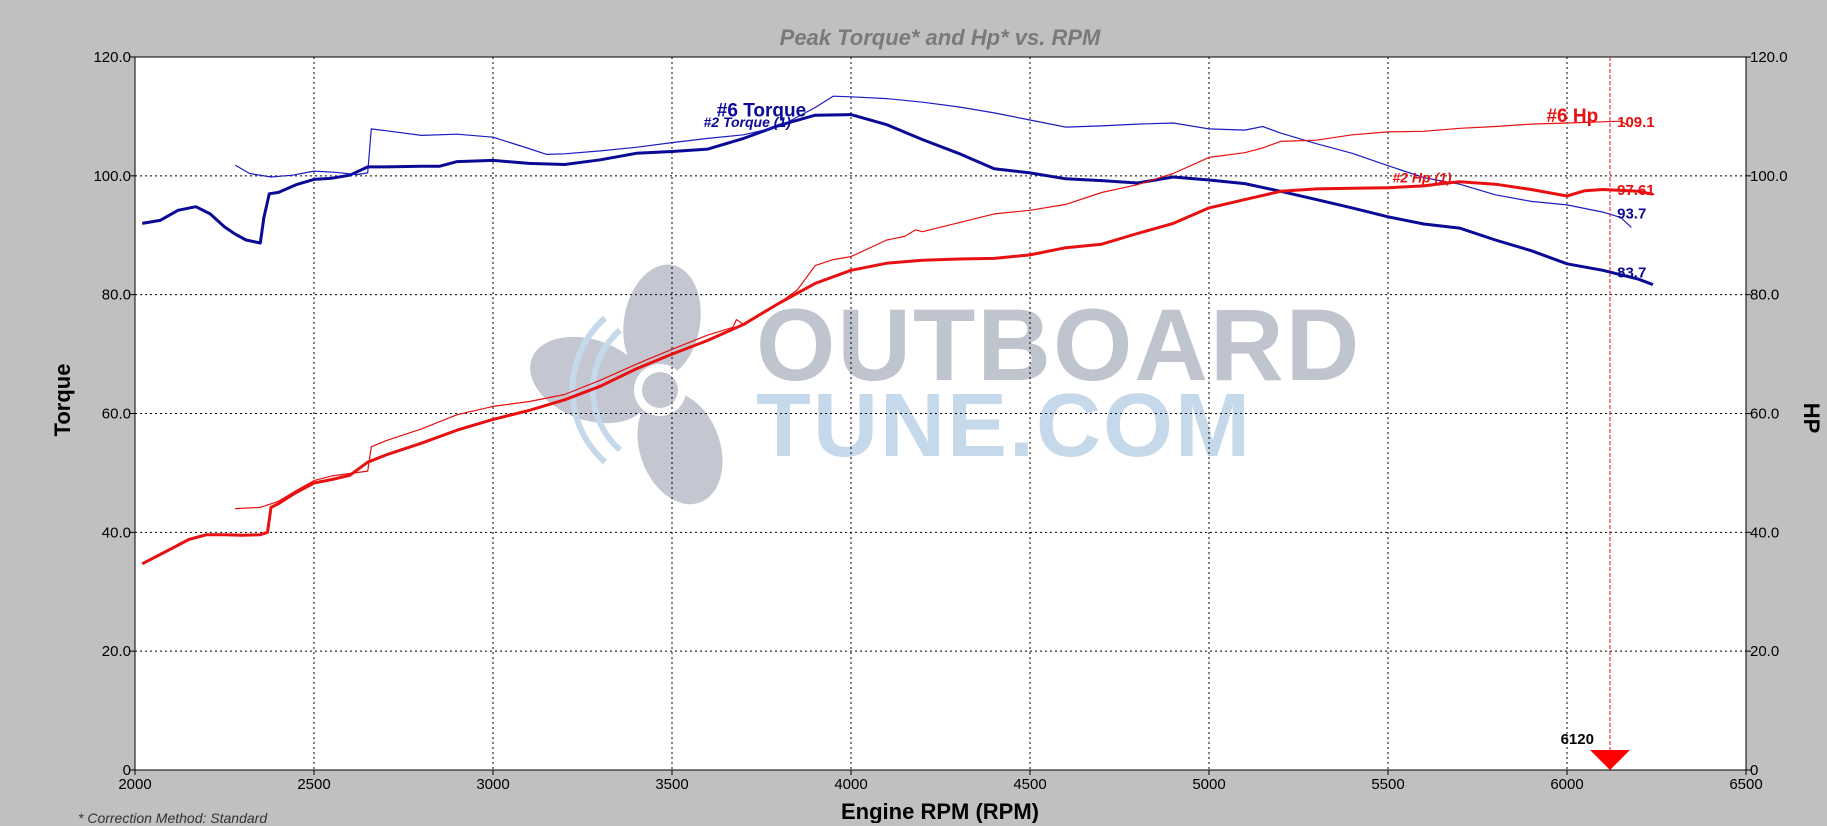 The height and width of the screenshot is (826, 1827). What do you see at coordinates (62, 400) in the screenshot?
I see `y-axis-label-left: Torque` at bounding box center [62, 400].